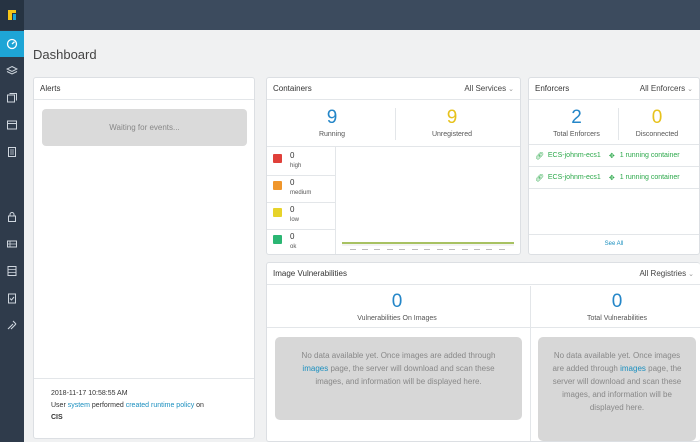 Image resolution: width=700 pixels, height=442 pixels. Describe the element at coordinates (65, 54) in the screenshot. I see `page-title: Dashboard` at that location.